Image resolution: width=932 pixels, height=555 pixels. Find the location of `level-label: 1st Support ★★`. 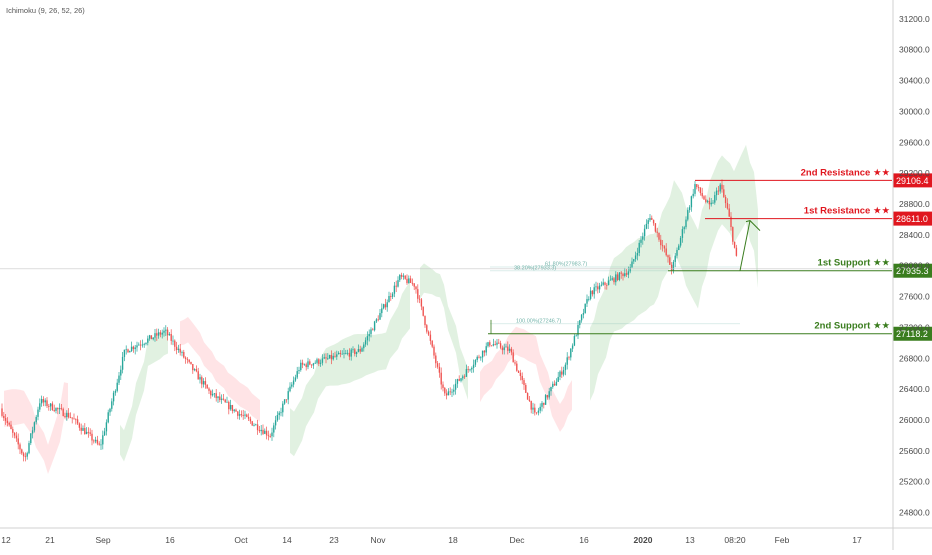

level-label: 1st Support ★★ is located at coordinates (854, 263).